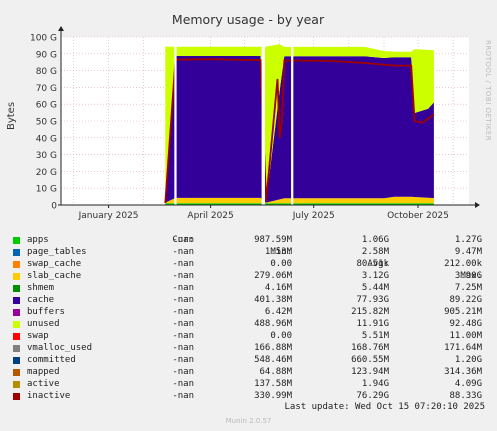 The image size is (497, 431). Describe the element at coordinates (248, 19) in the screenshot. I see `chart-title: Memory usage - by year` at that location.